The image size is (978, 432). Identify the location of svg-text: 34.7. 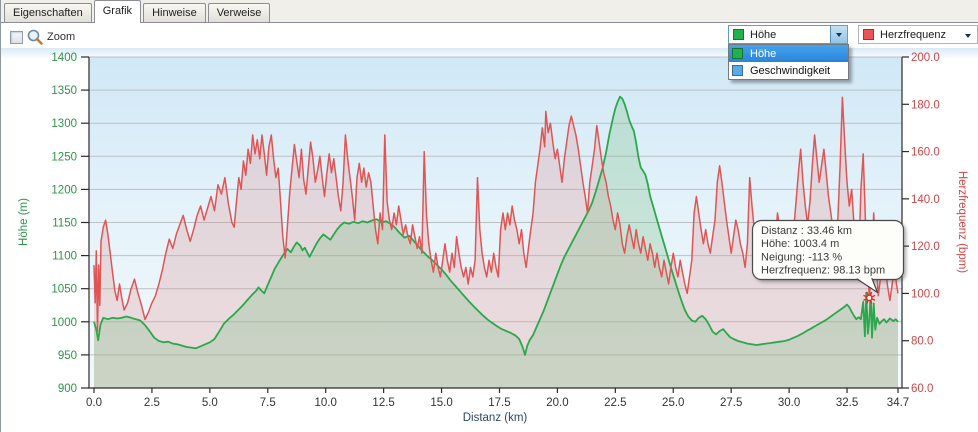
(898, 403).